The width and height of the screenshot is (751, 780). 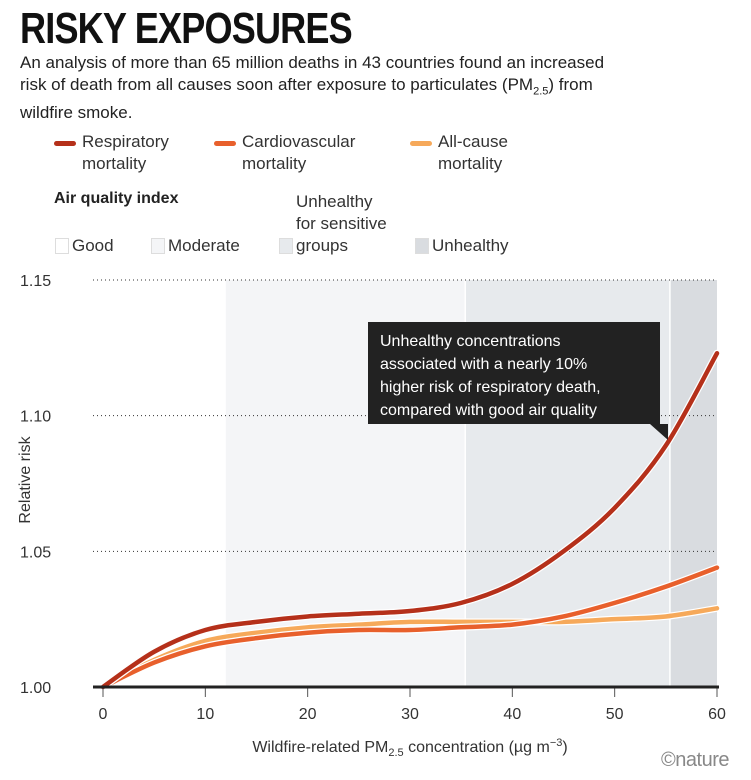 I want to click on x-tick-label: 30, so click(x=410, y=714).